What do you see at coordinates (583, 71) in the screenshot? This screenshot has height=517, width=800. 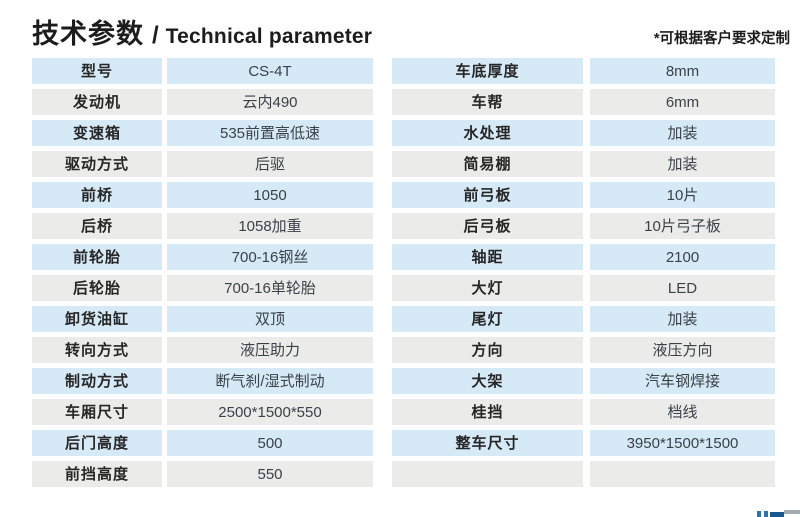 I see `table-row: 车底厚度 8mm` at bounding box center [583, 71].